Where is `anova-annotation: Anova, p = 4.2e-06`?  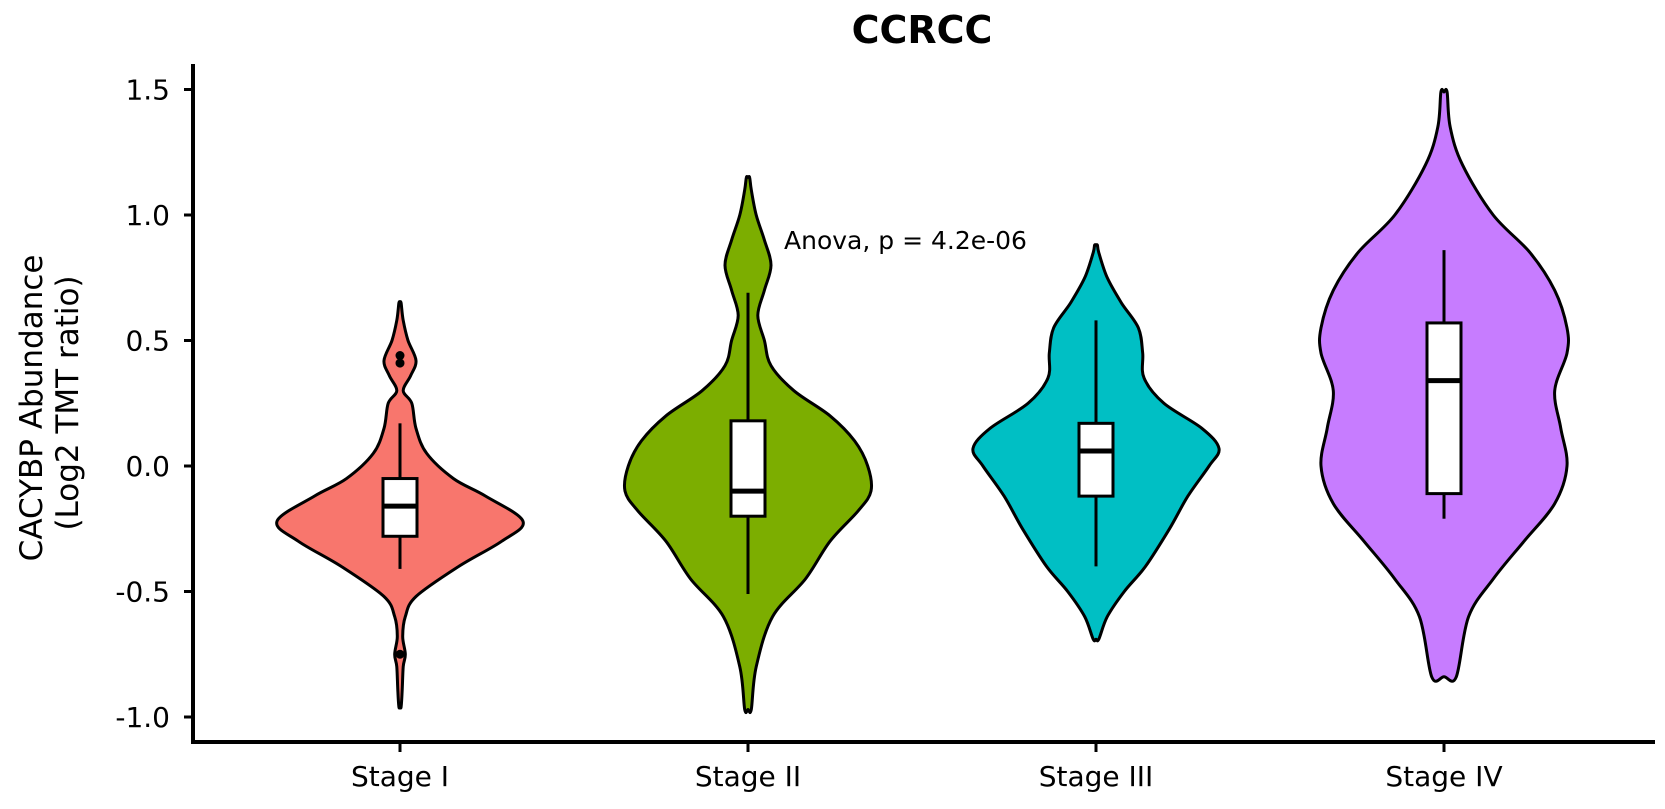
anova-annotation: Anova, p = 4.2e-06 is located at coordinates (905, 240).